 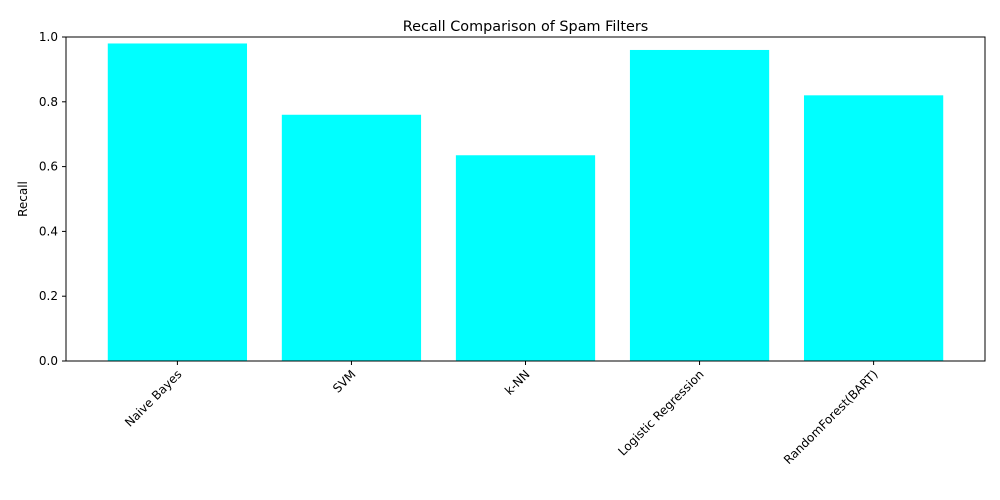 What do you see at coordinates (48, 296) in the screenshot?
I see `y-tick-label: 0.2` at bounding box center [48, 296].